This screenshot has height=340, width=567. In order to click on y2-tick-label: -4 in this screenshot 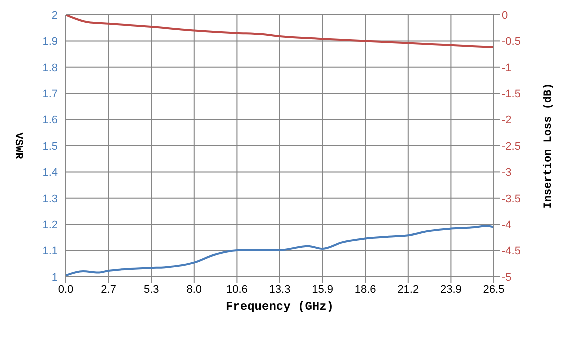, I will do `click(507, 226)`.